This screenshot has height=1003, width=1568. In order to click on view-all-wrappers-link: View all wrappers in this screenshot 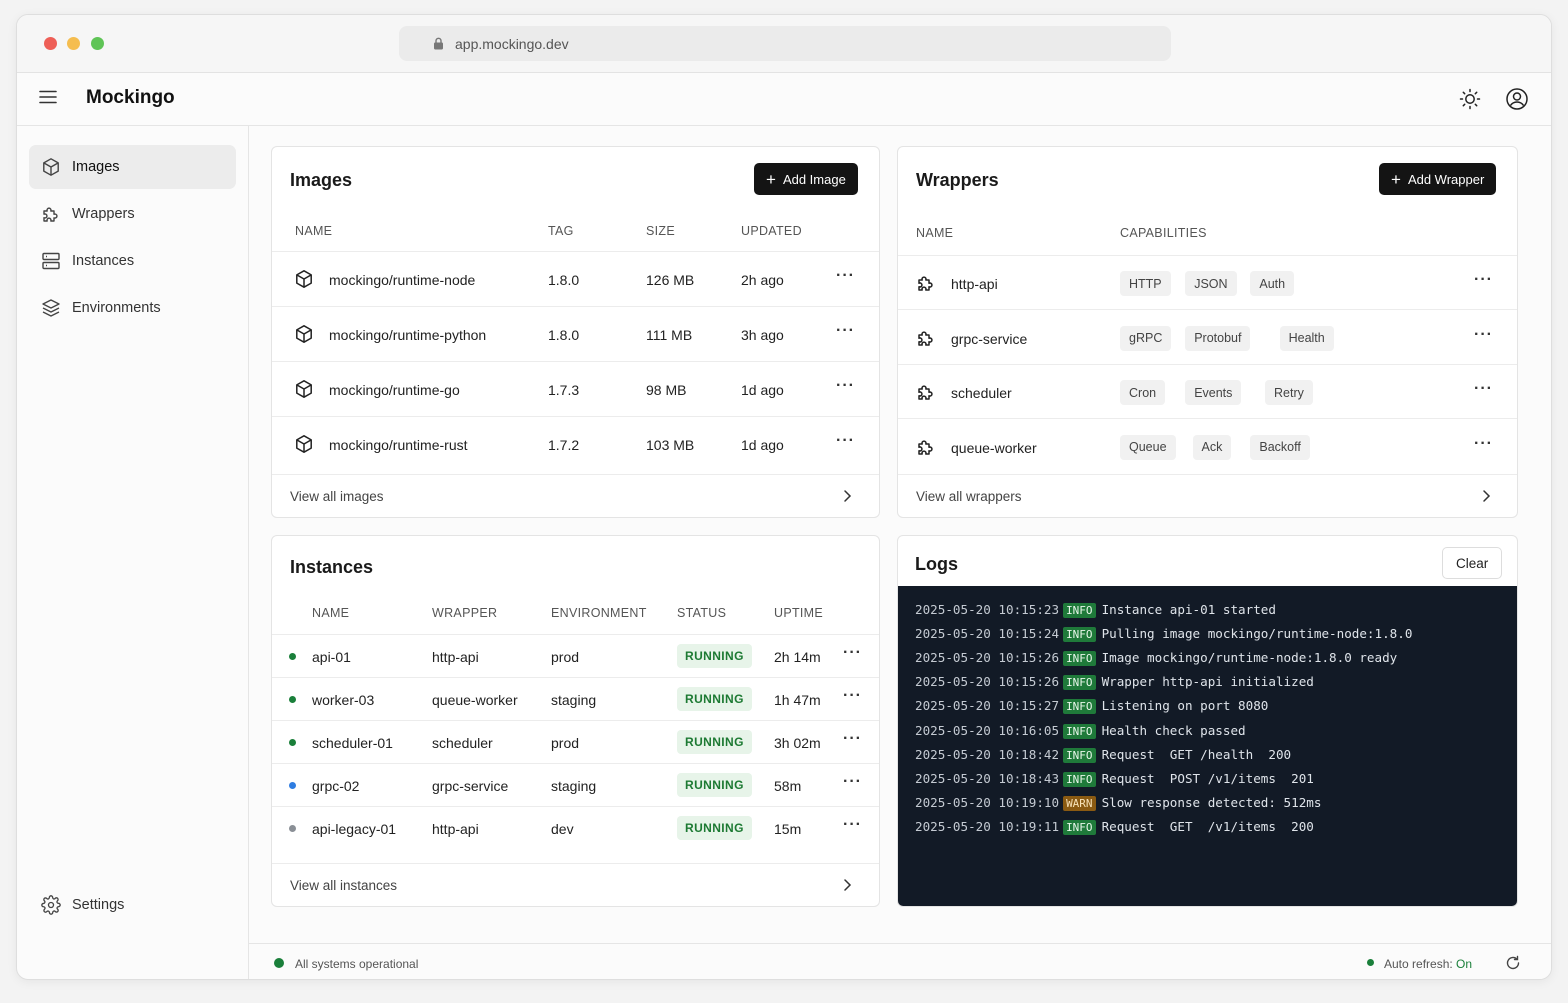, I will do `click(969, 496)`.